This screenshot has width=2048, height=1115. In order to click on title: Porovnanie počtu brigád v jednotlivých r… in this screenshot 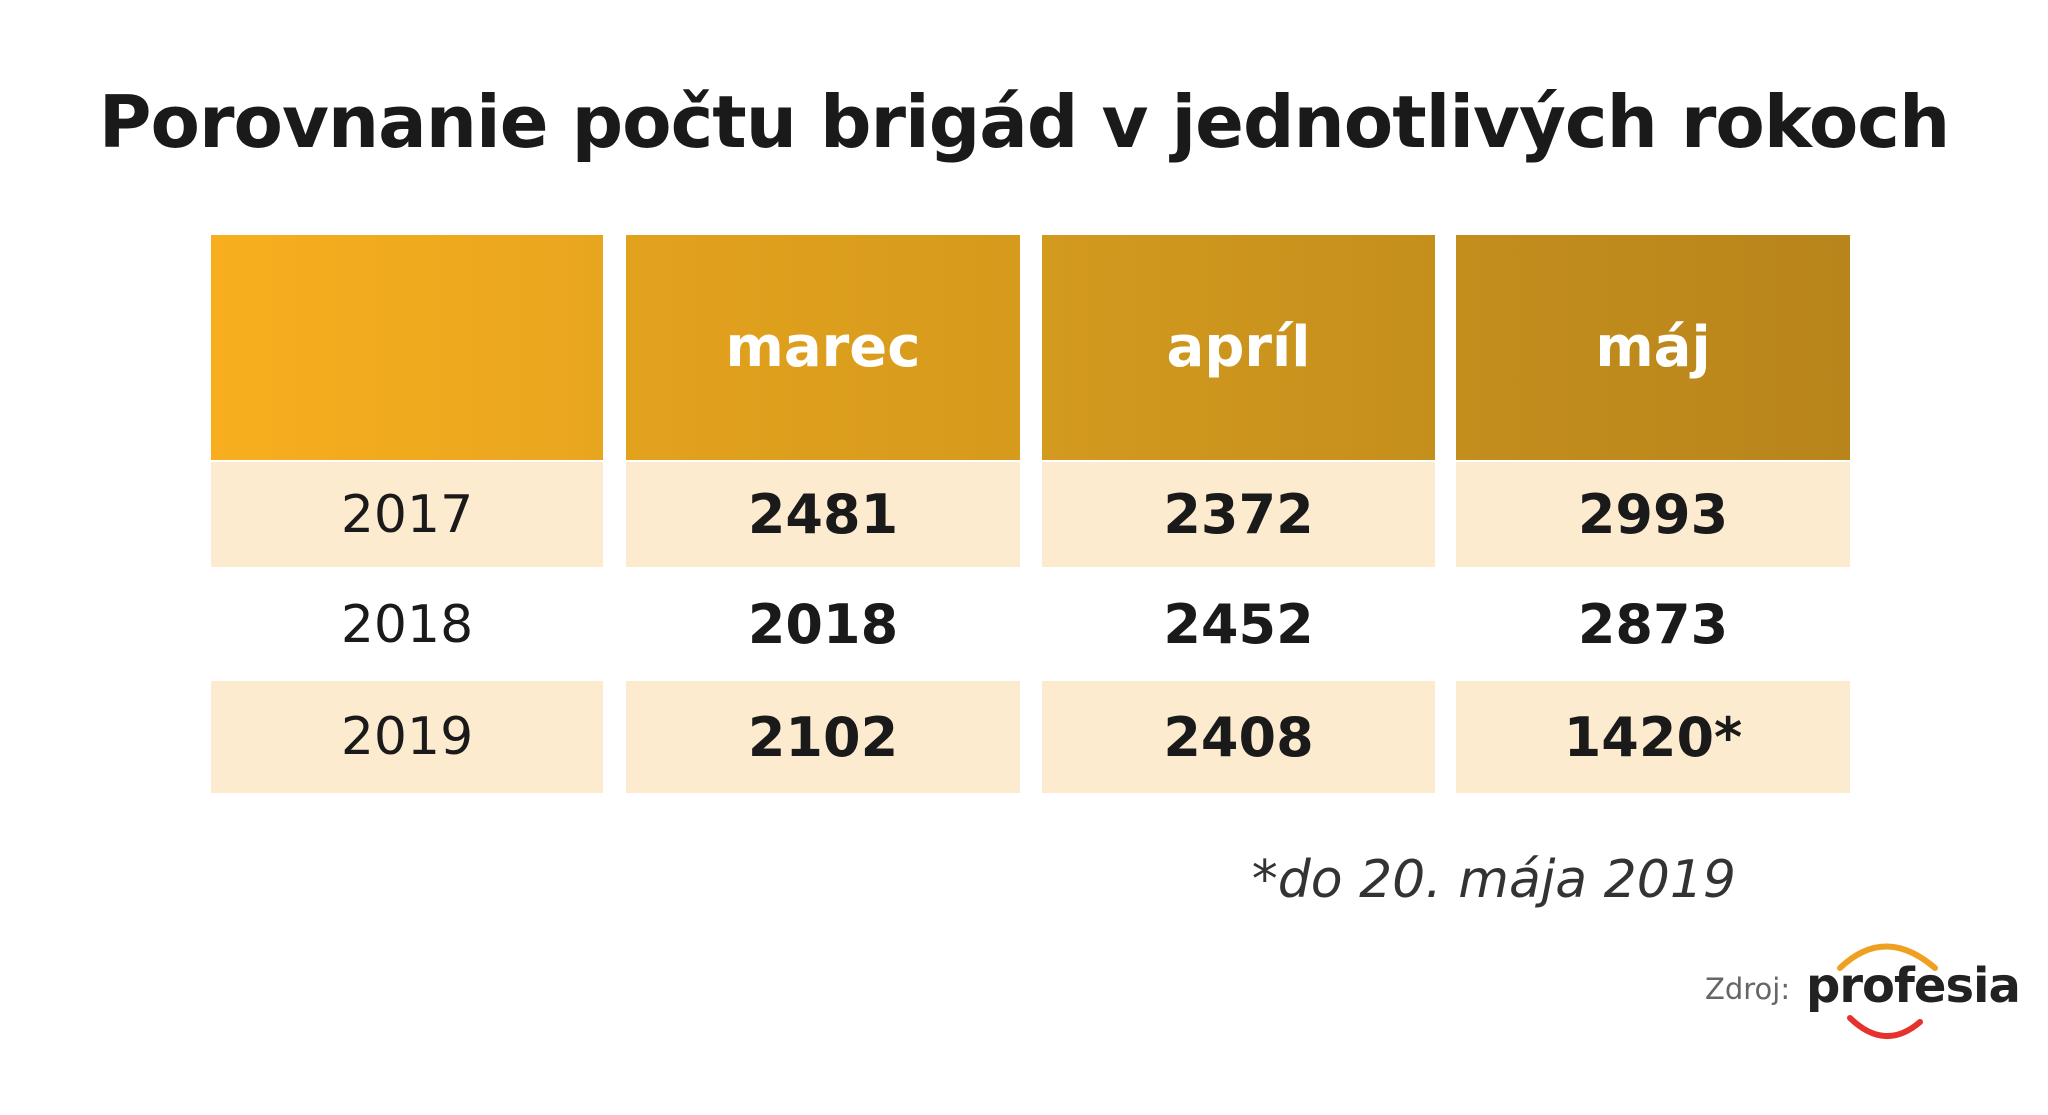, I will do `click(1024, 122)`.